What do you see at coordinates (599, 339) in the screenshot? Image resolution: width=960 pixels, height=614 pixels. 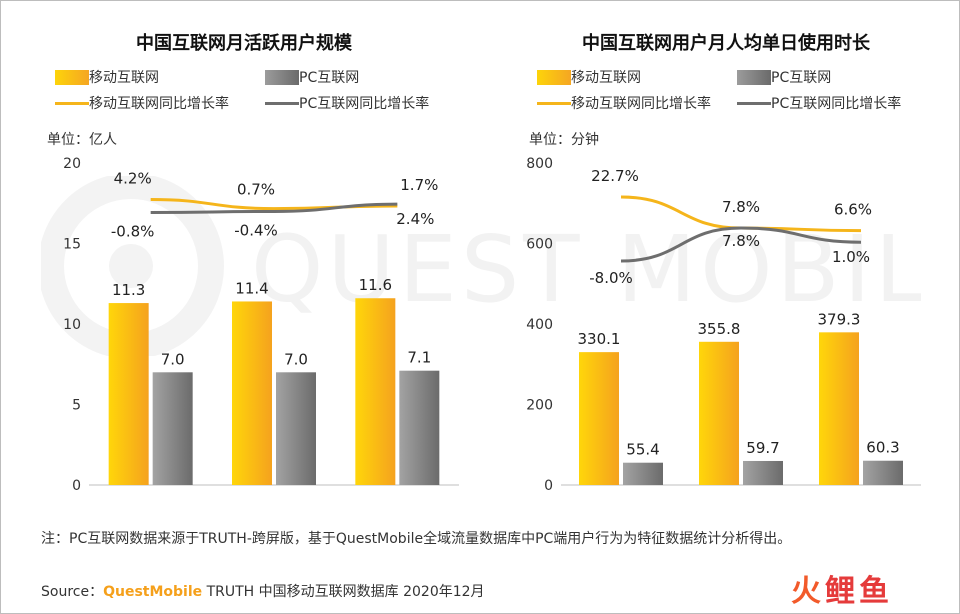 I see `bar-value-label: 330.1` at bounding box center [599, 339].